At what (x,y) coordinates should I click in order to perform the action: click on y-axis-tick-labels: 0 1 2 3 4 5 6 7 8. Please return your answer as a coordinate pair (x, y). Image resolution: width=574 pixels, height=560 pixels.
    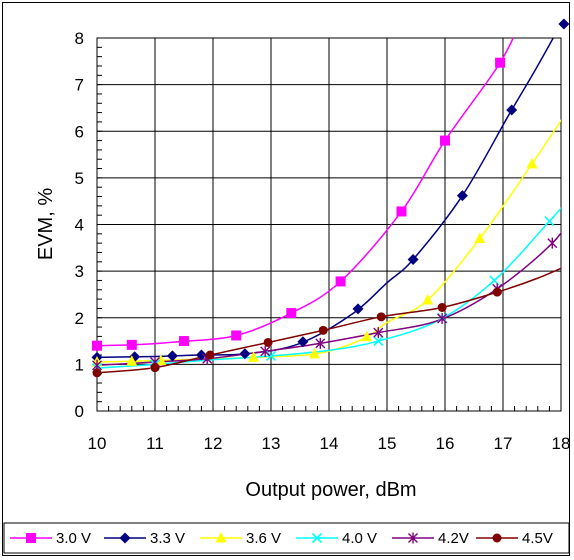
    Looking at the image, I should click on (79, 225).